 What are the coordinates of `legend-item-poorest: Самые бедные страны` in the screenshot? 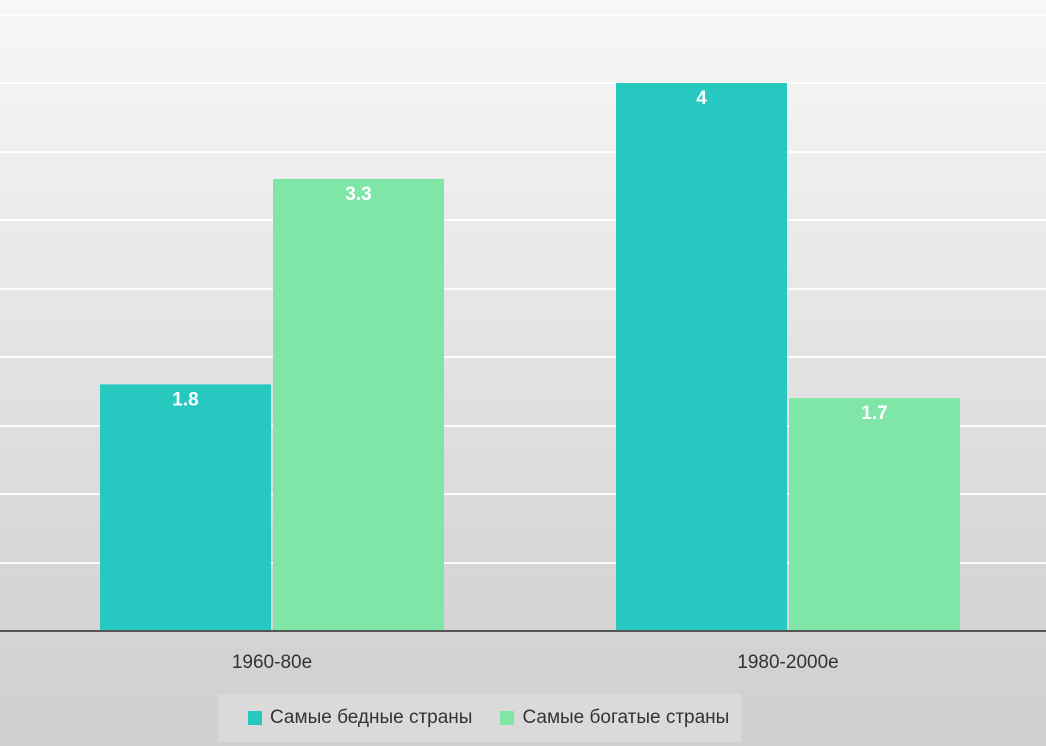 It's located at (360, 718).